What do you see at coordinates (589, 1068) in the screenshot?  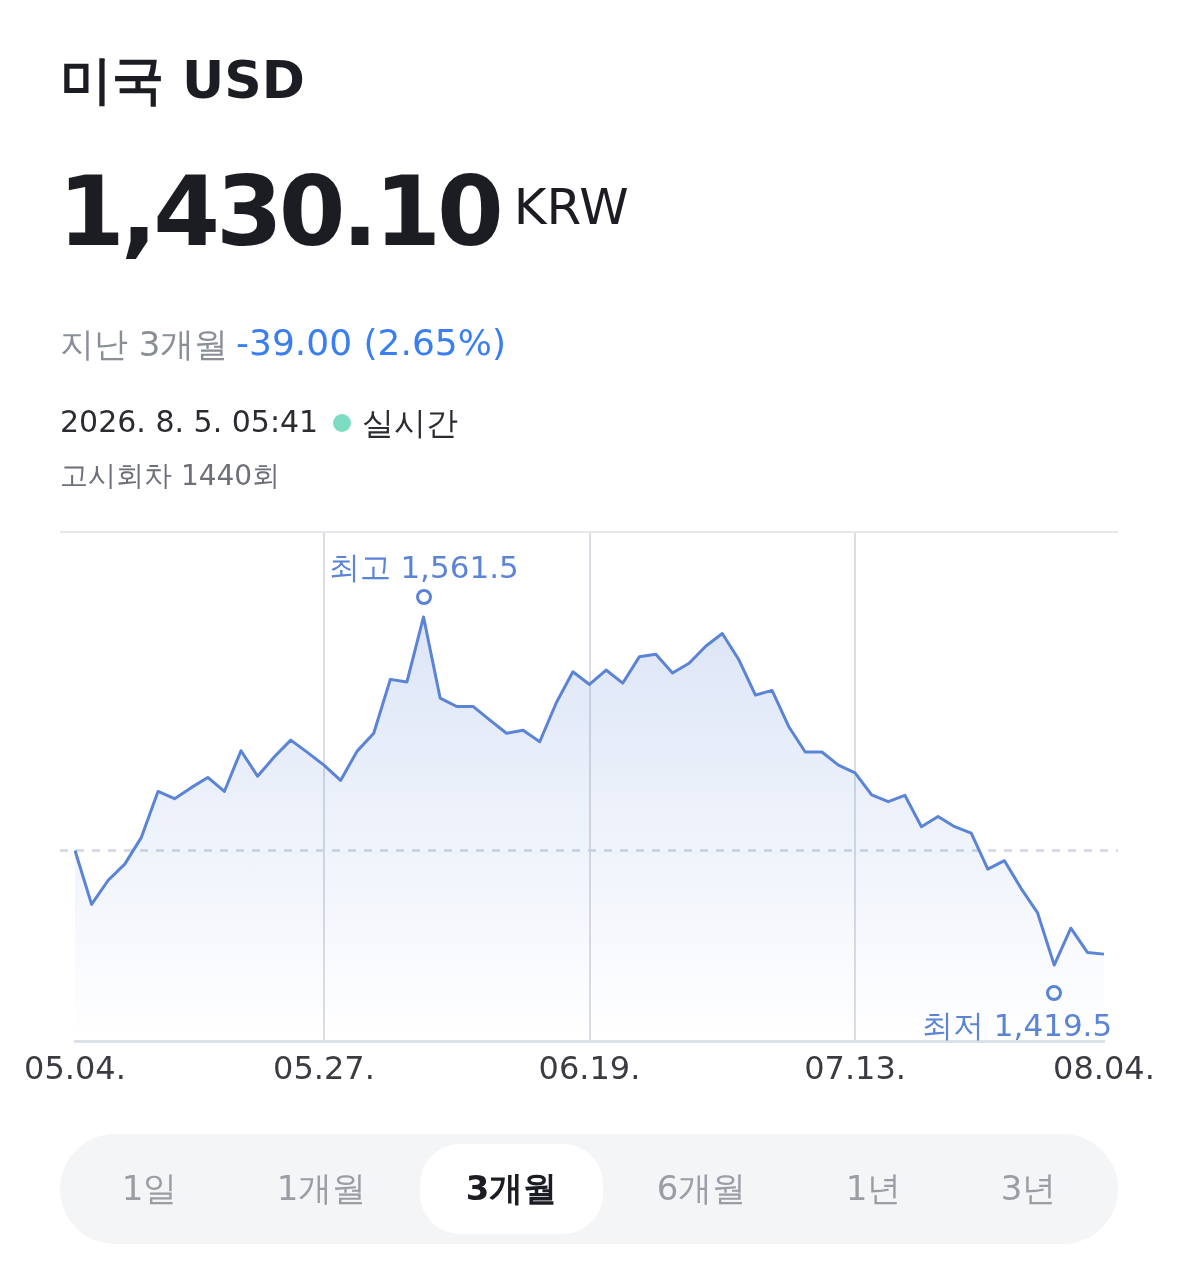 I see `x-tick-label: 06.19.` at bounding box center [589, 1068].